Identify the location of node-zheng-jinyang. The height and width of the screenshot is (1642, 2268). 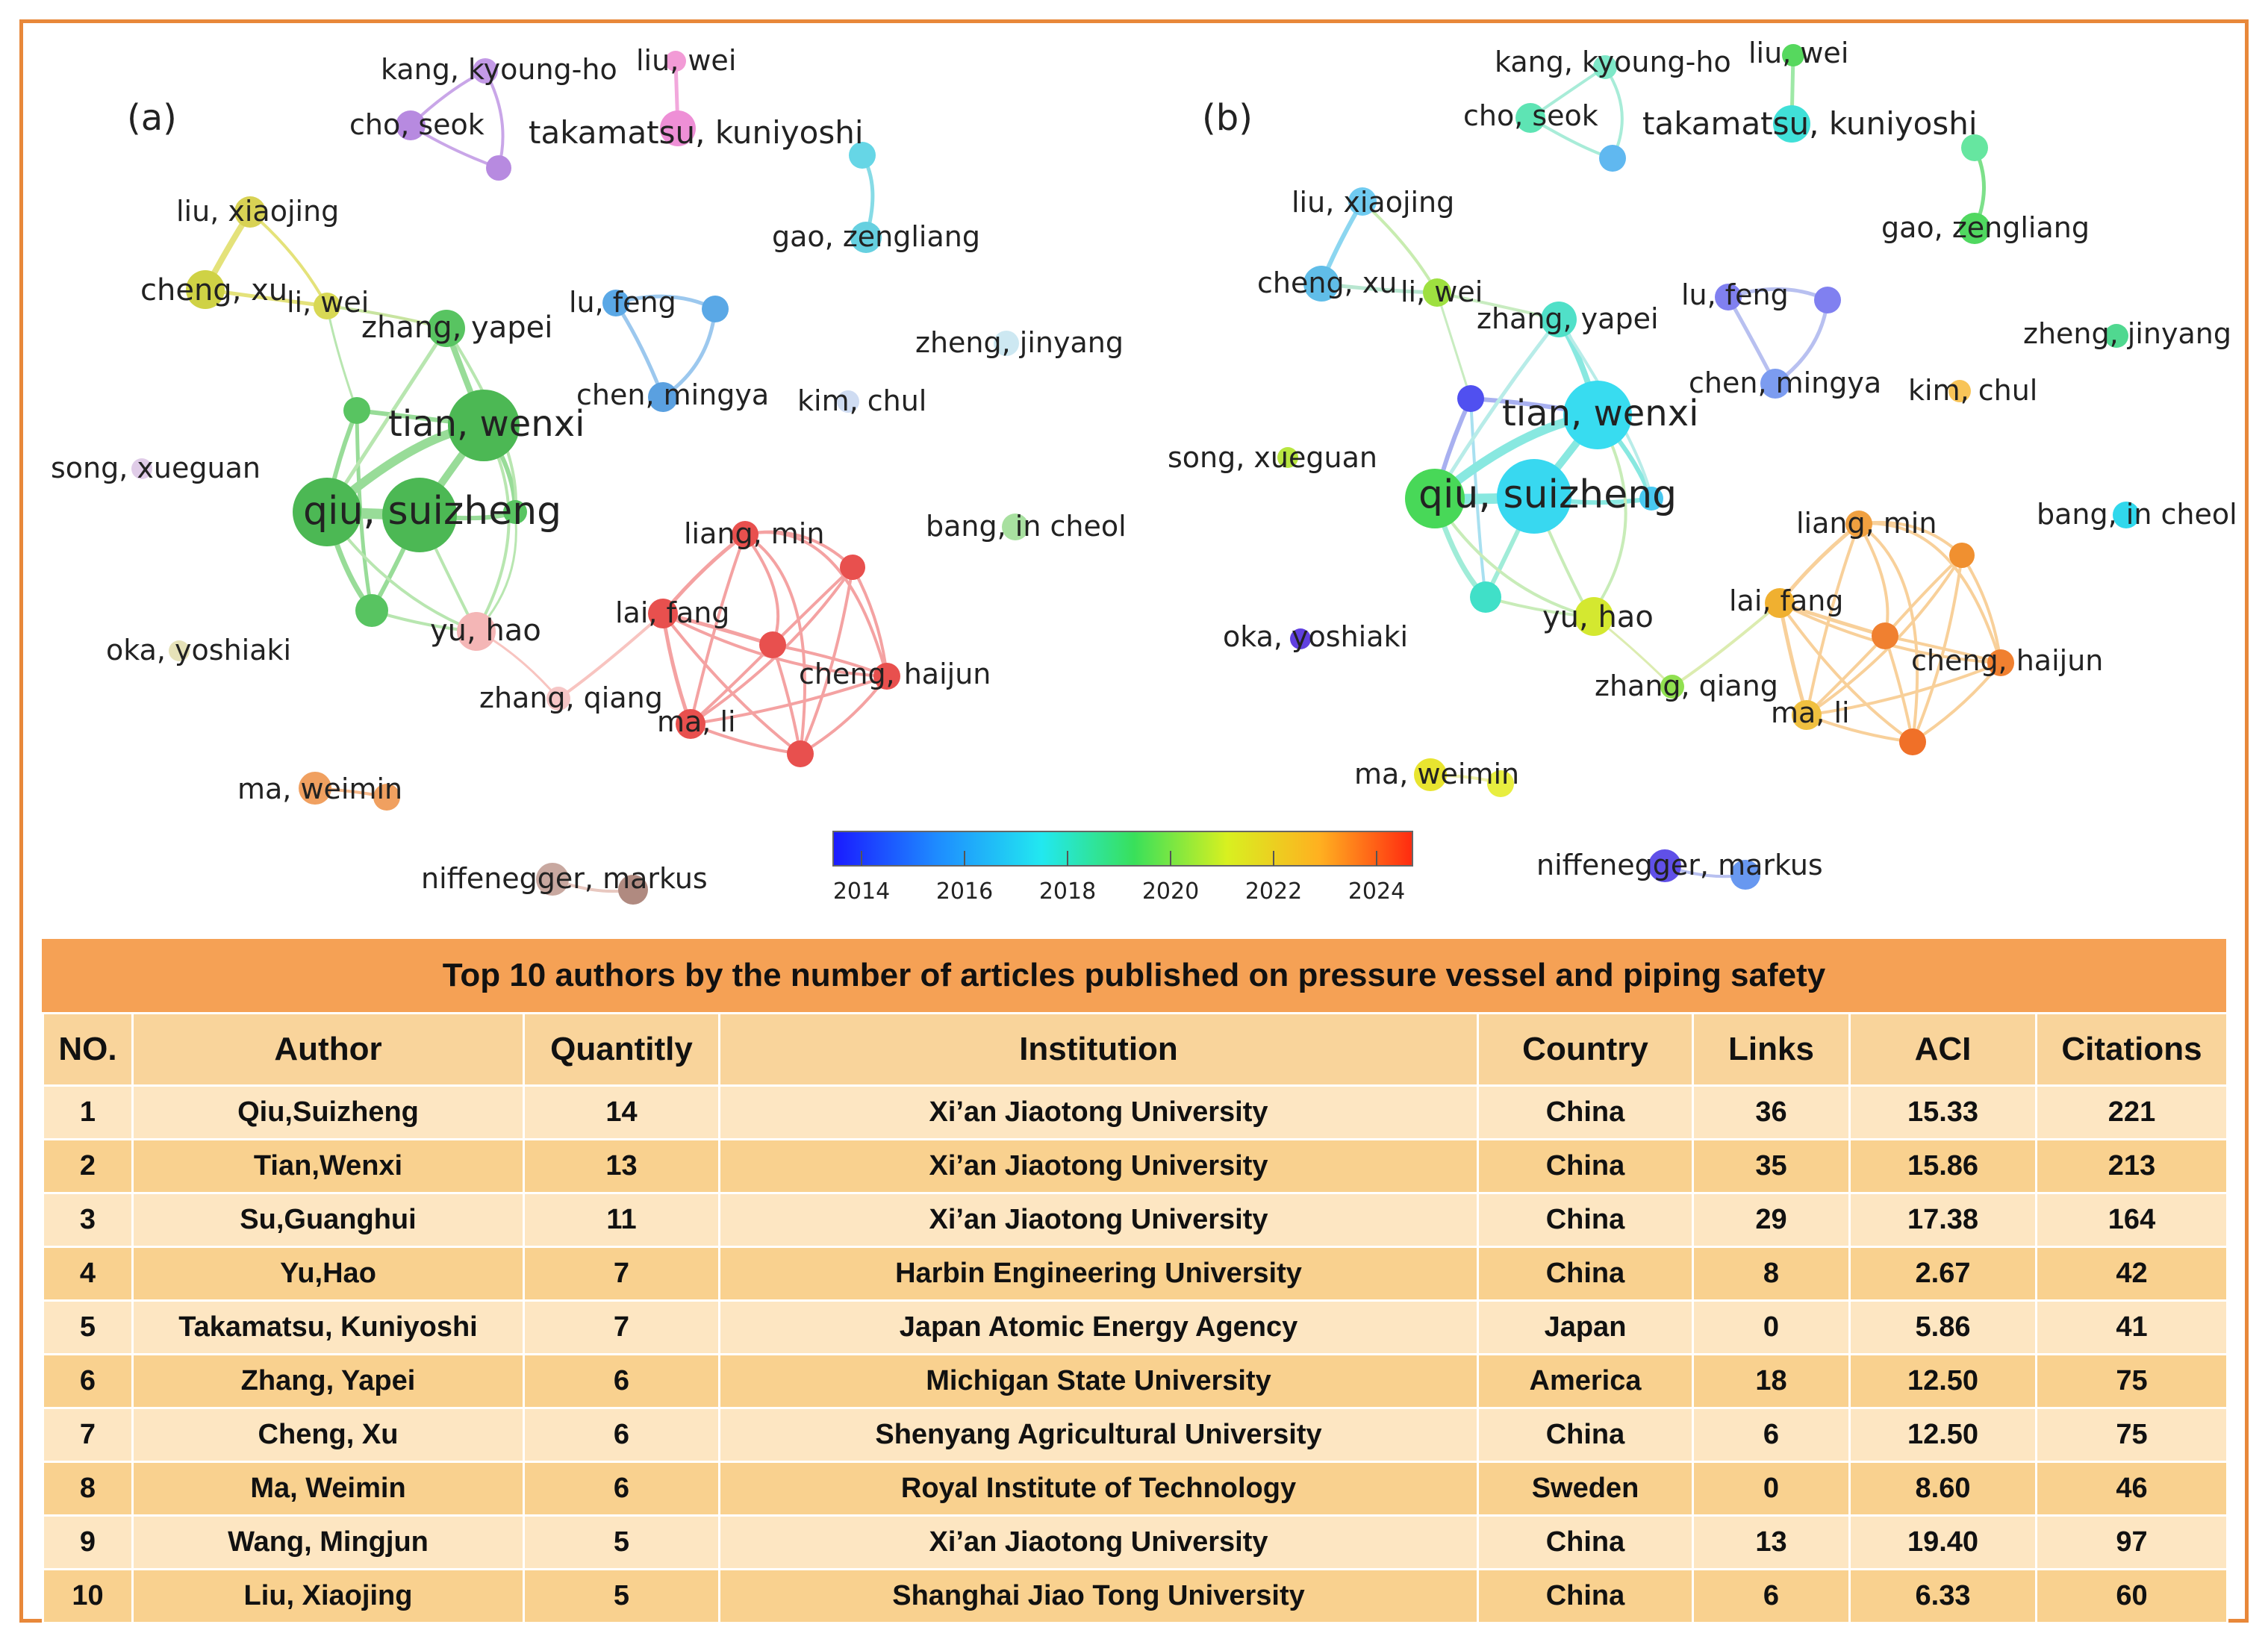
(1006, 343).